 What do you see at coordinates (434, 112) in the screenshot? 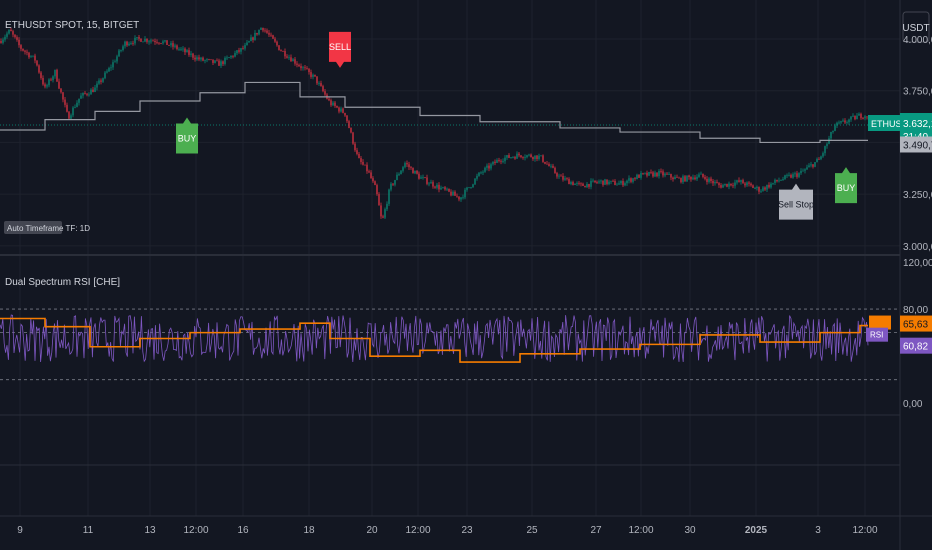
I see `auto-timeframe-step-line` at bounding box center [434, 112].